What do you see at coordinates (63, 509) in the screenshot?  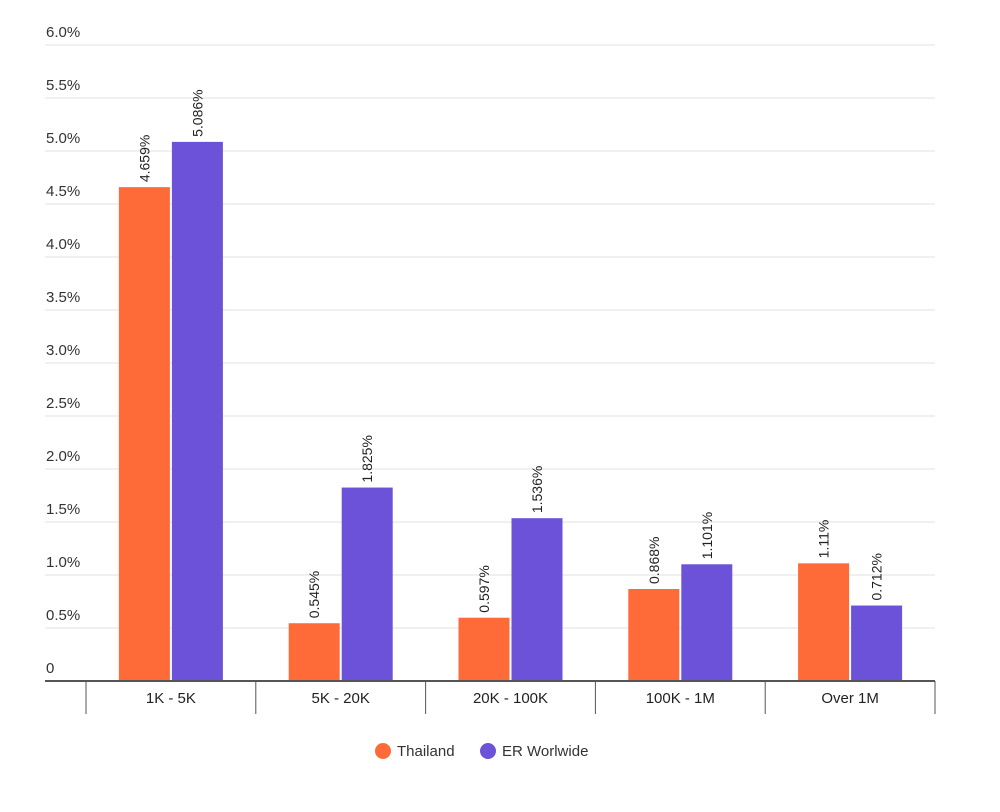 I see `y-tick-label: 1.5%` at bounding box center [63, 509].